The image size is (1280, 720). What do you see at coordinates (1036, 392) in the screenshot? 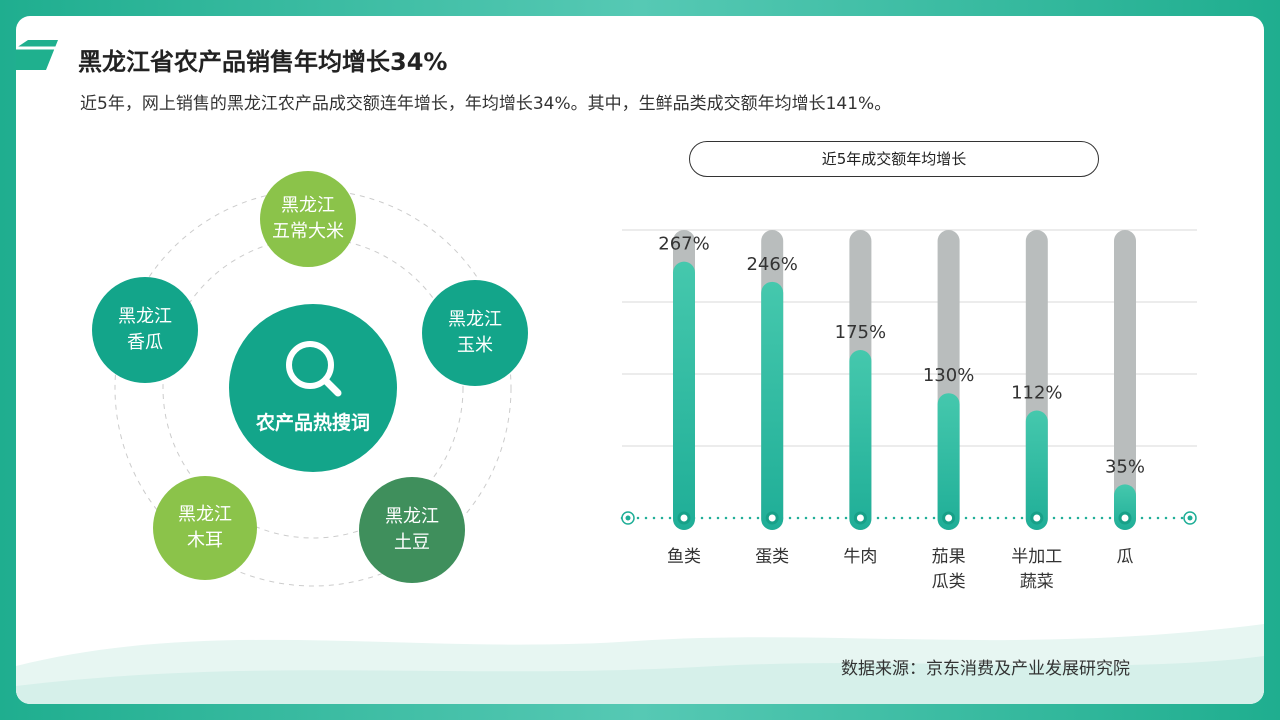
I see `value-label: 112%` at bounding box center [1036, 392].